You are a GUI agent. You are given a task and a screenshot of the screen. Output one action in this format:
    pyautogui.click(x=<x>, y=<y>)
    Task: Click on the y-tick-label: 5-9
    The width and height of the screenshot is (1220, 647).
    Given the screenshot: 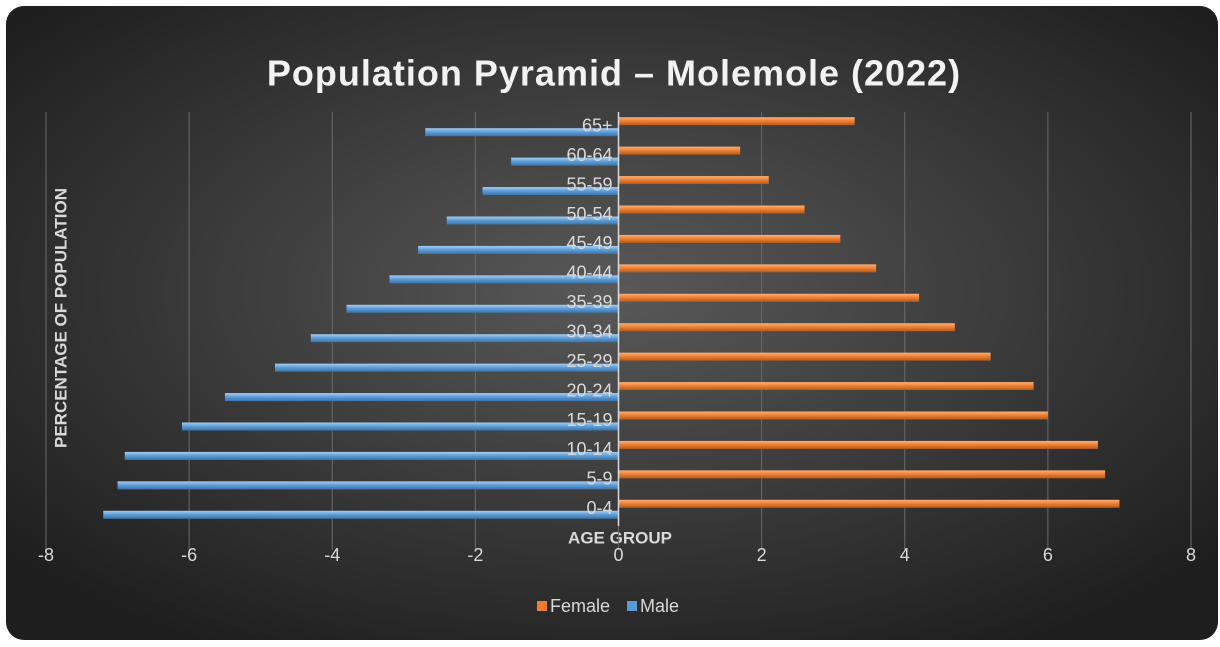 What is the action you would take?
    pyautogui.click(x=599, y=479)
    